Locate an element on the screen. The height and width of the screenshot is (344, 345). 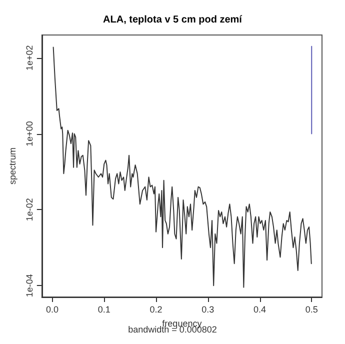
x-tick-label: 0.1 is located at coordinates (104, 309).